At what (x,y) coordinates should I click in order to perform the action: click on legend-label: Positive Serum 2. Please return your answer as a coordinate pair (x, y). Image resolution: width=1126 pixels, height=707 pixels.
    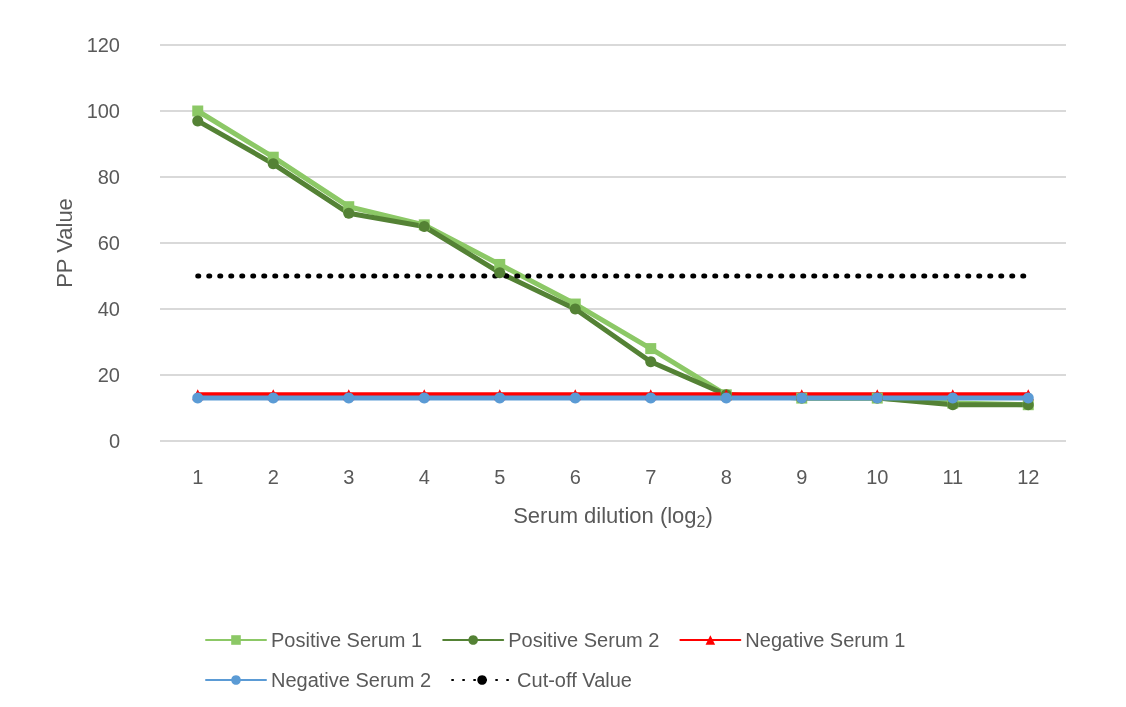
    Looking at the image, I should click on (584, 640).